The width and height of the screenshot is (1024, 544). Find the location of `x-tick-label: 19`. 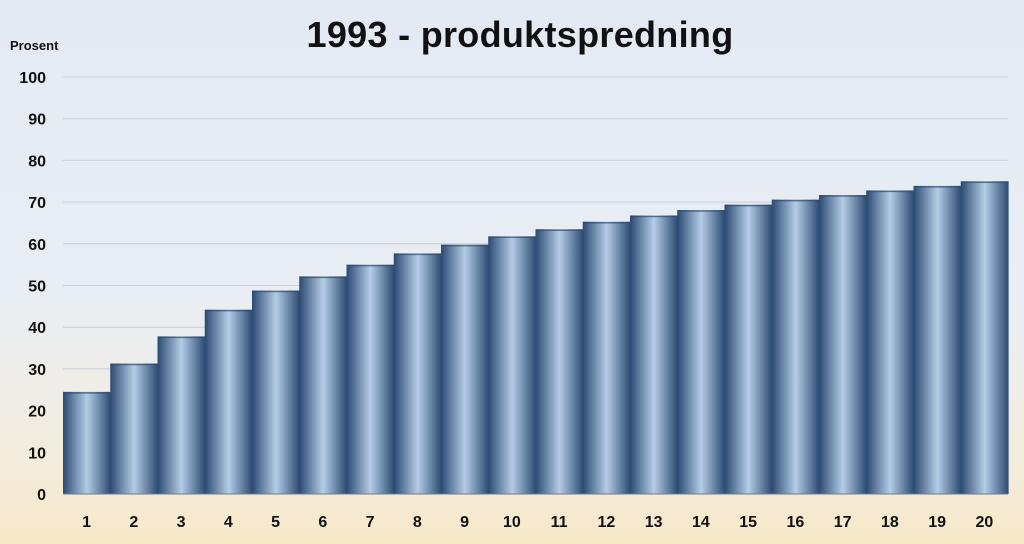

x-tick-label: 19 is located at coordinates (937, 522).